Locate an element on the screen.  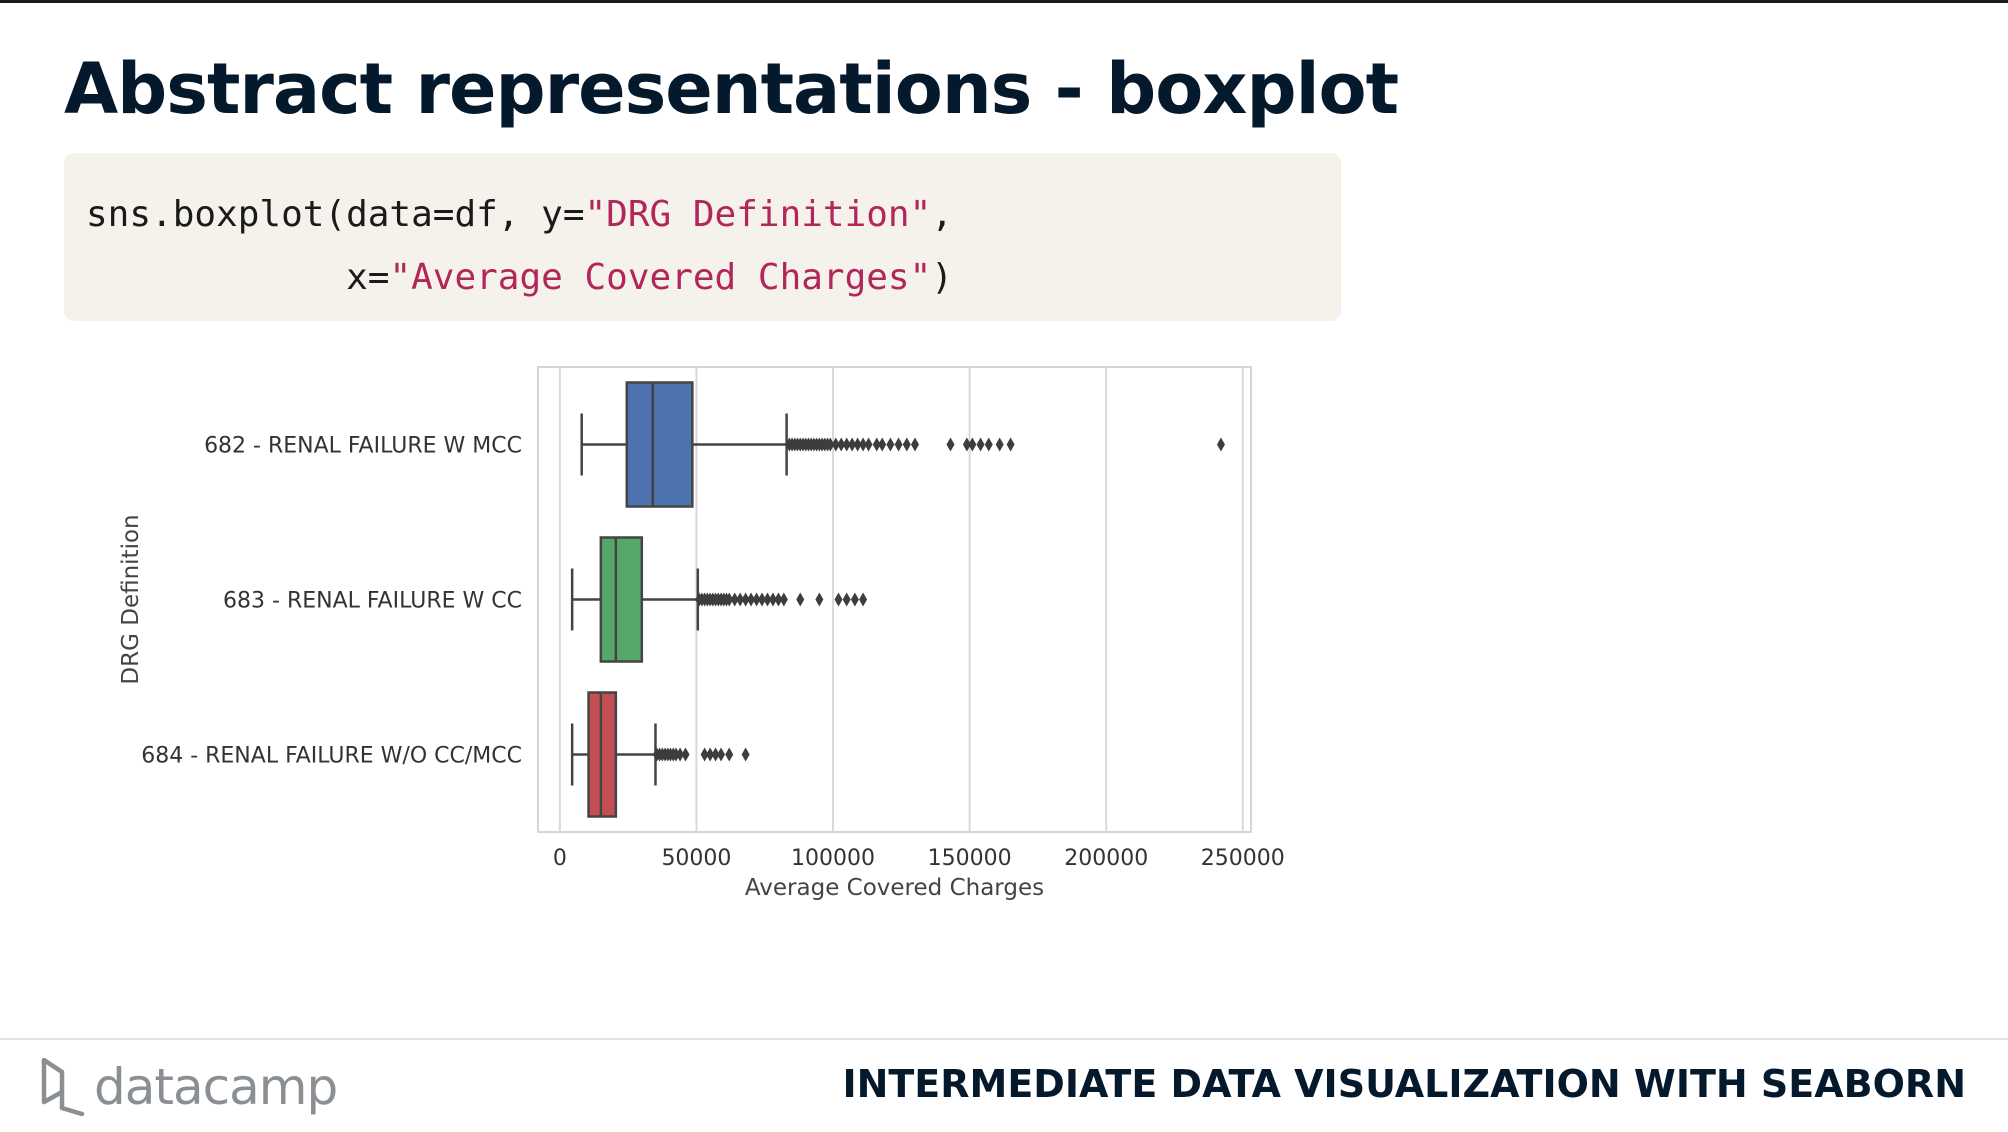
slide-title: Abstract representations - boxplot is located at coordinates (731, 89).